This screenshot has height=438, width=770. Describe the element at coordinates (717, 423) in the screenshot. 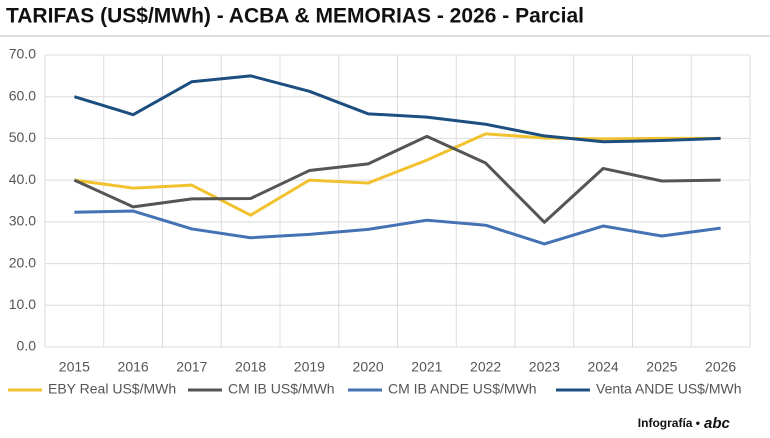

I see `footer-logo: abc` at that location.